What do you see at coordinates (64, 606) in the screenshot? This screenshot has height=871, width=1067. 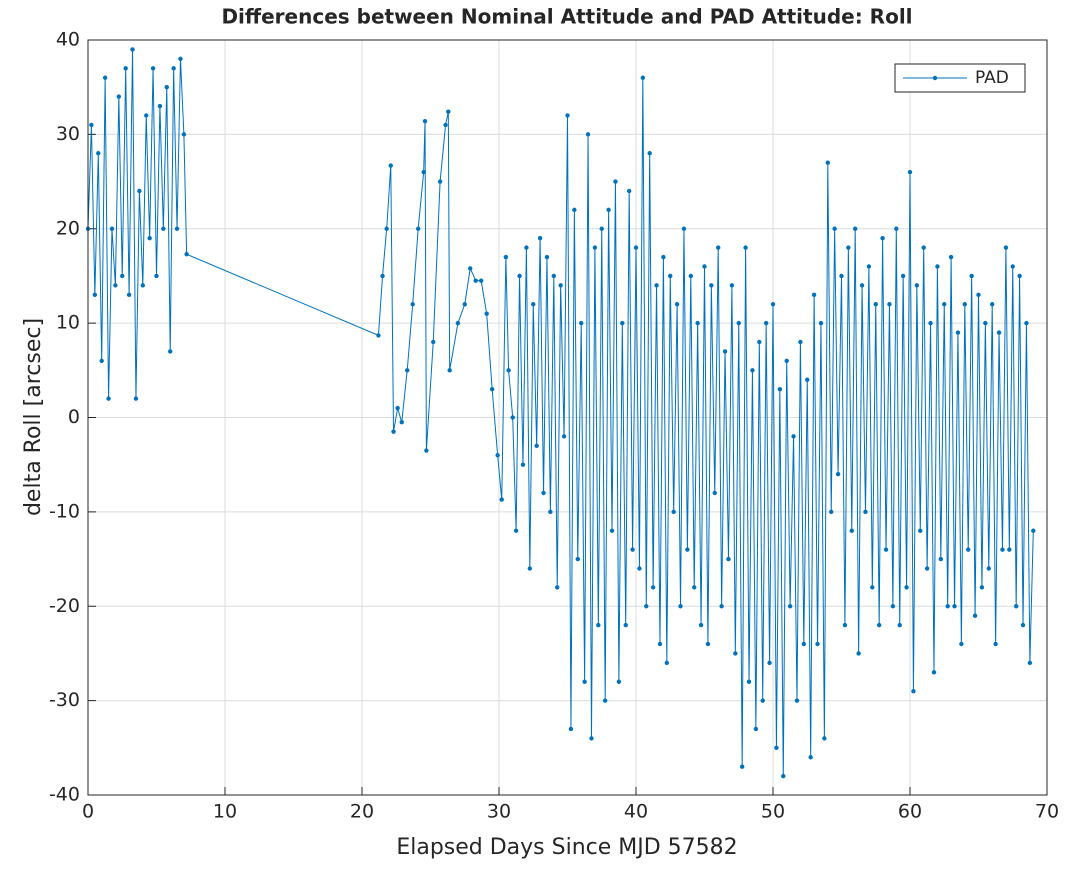 I see `y-tick-label: -20` at bounding box center [64, 606].